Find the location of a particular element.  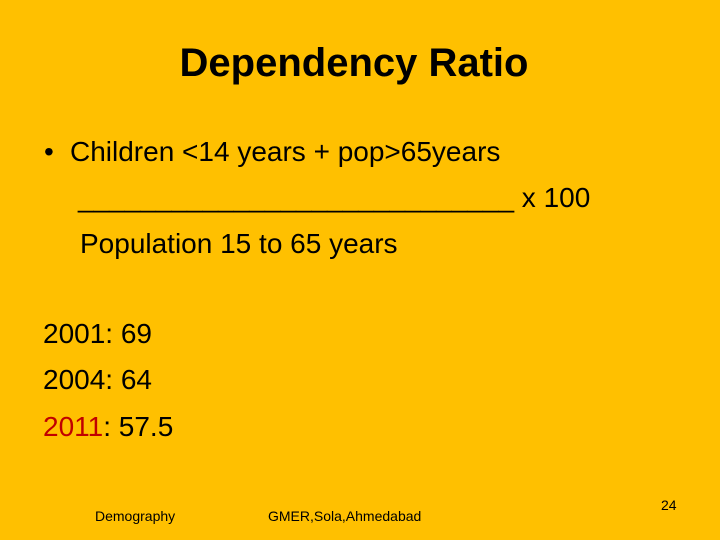

stat-row-2004: 2004: 64 is located at coordinates (97, 380).